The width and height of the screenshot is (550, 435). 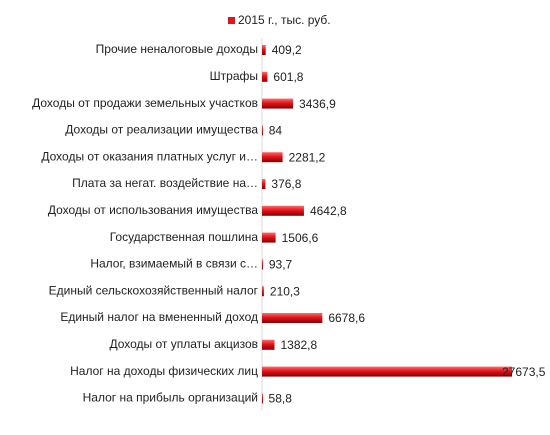 I want to click on value-label: 93,7, so click(x=281, y=265).